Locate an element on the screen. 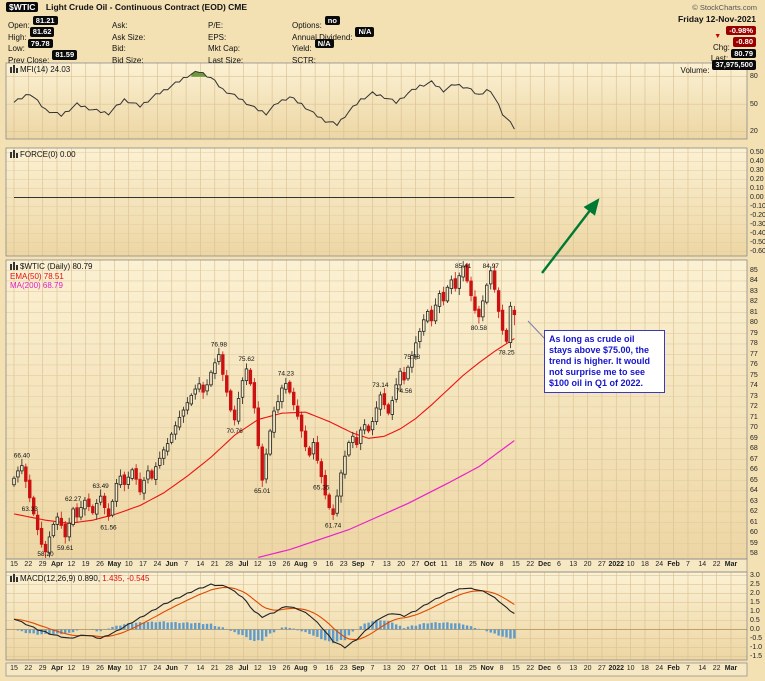 The image size is (765, 681). quote-row: Options:no is located at coordinates (392, 22).